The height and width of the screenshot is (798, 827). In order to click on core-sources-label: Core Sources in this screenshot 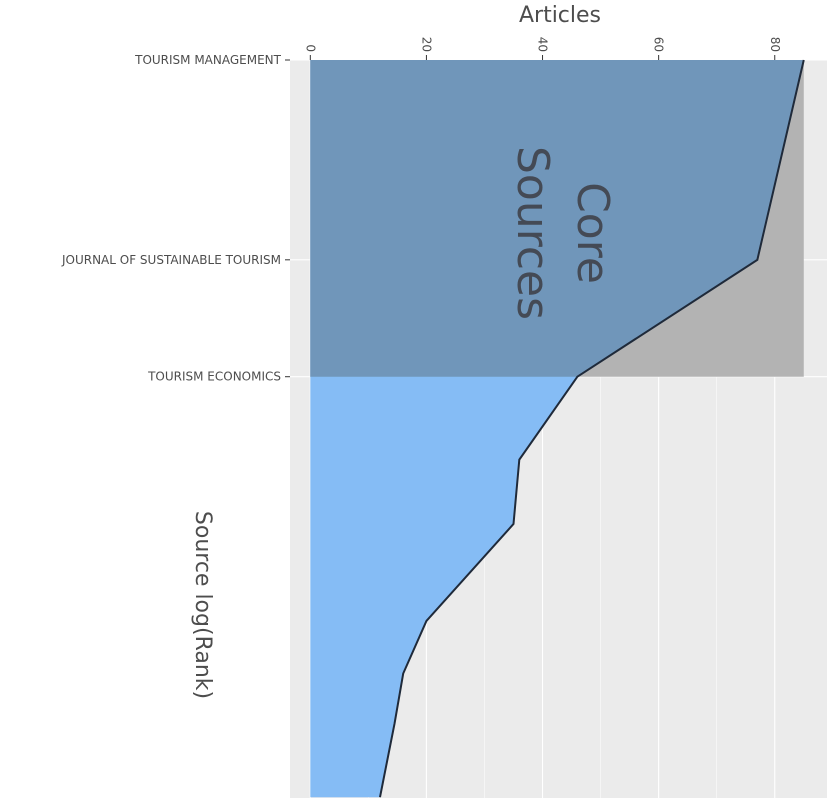, I will do `click(562, 233)`.